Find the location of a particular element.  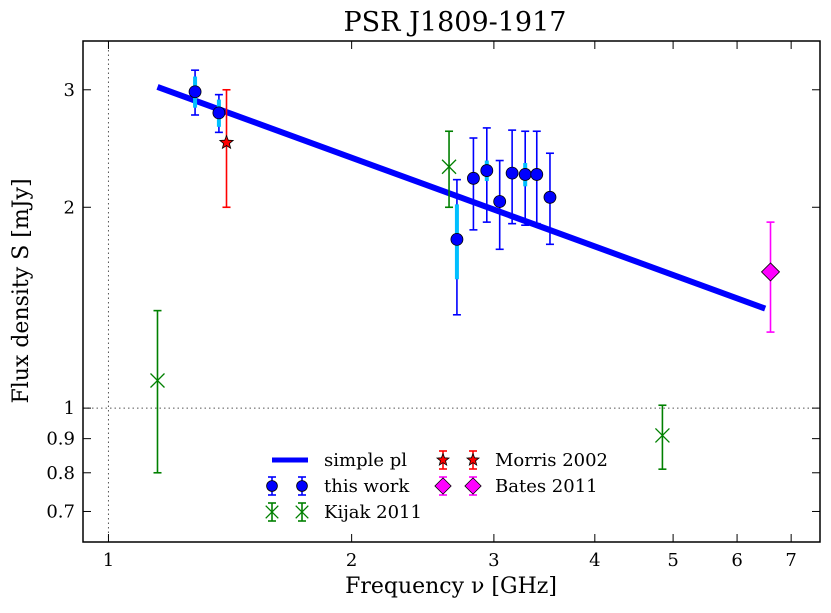

series-morris-2002 is located at coordinates (226, 148).